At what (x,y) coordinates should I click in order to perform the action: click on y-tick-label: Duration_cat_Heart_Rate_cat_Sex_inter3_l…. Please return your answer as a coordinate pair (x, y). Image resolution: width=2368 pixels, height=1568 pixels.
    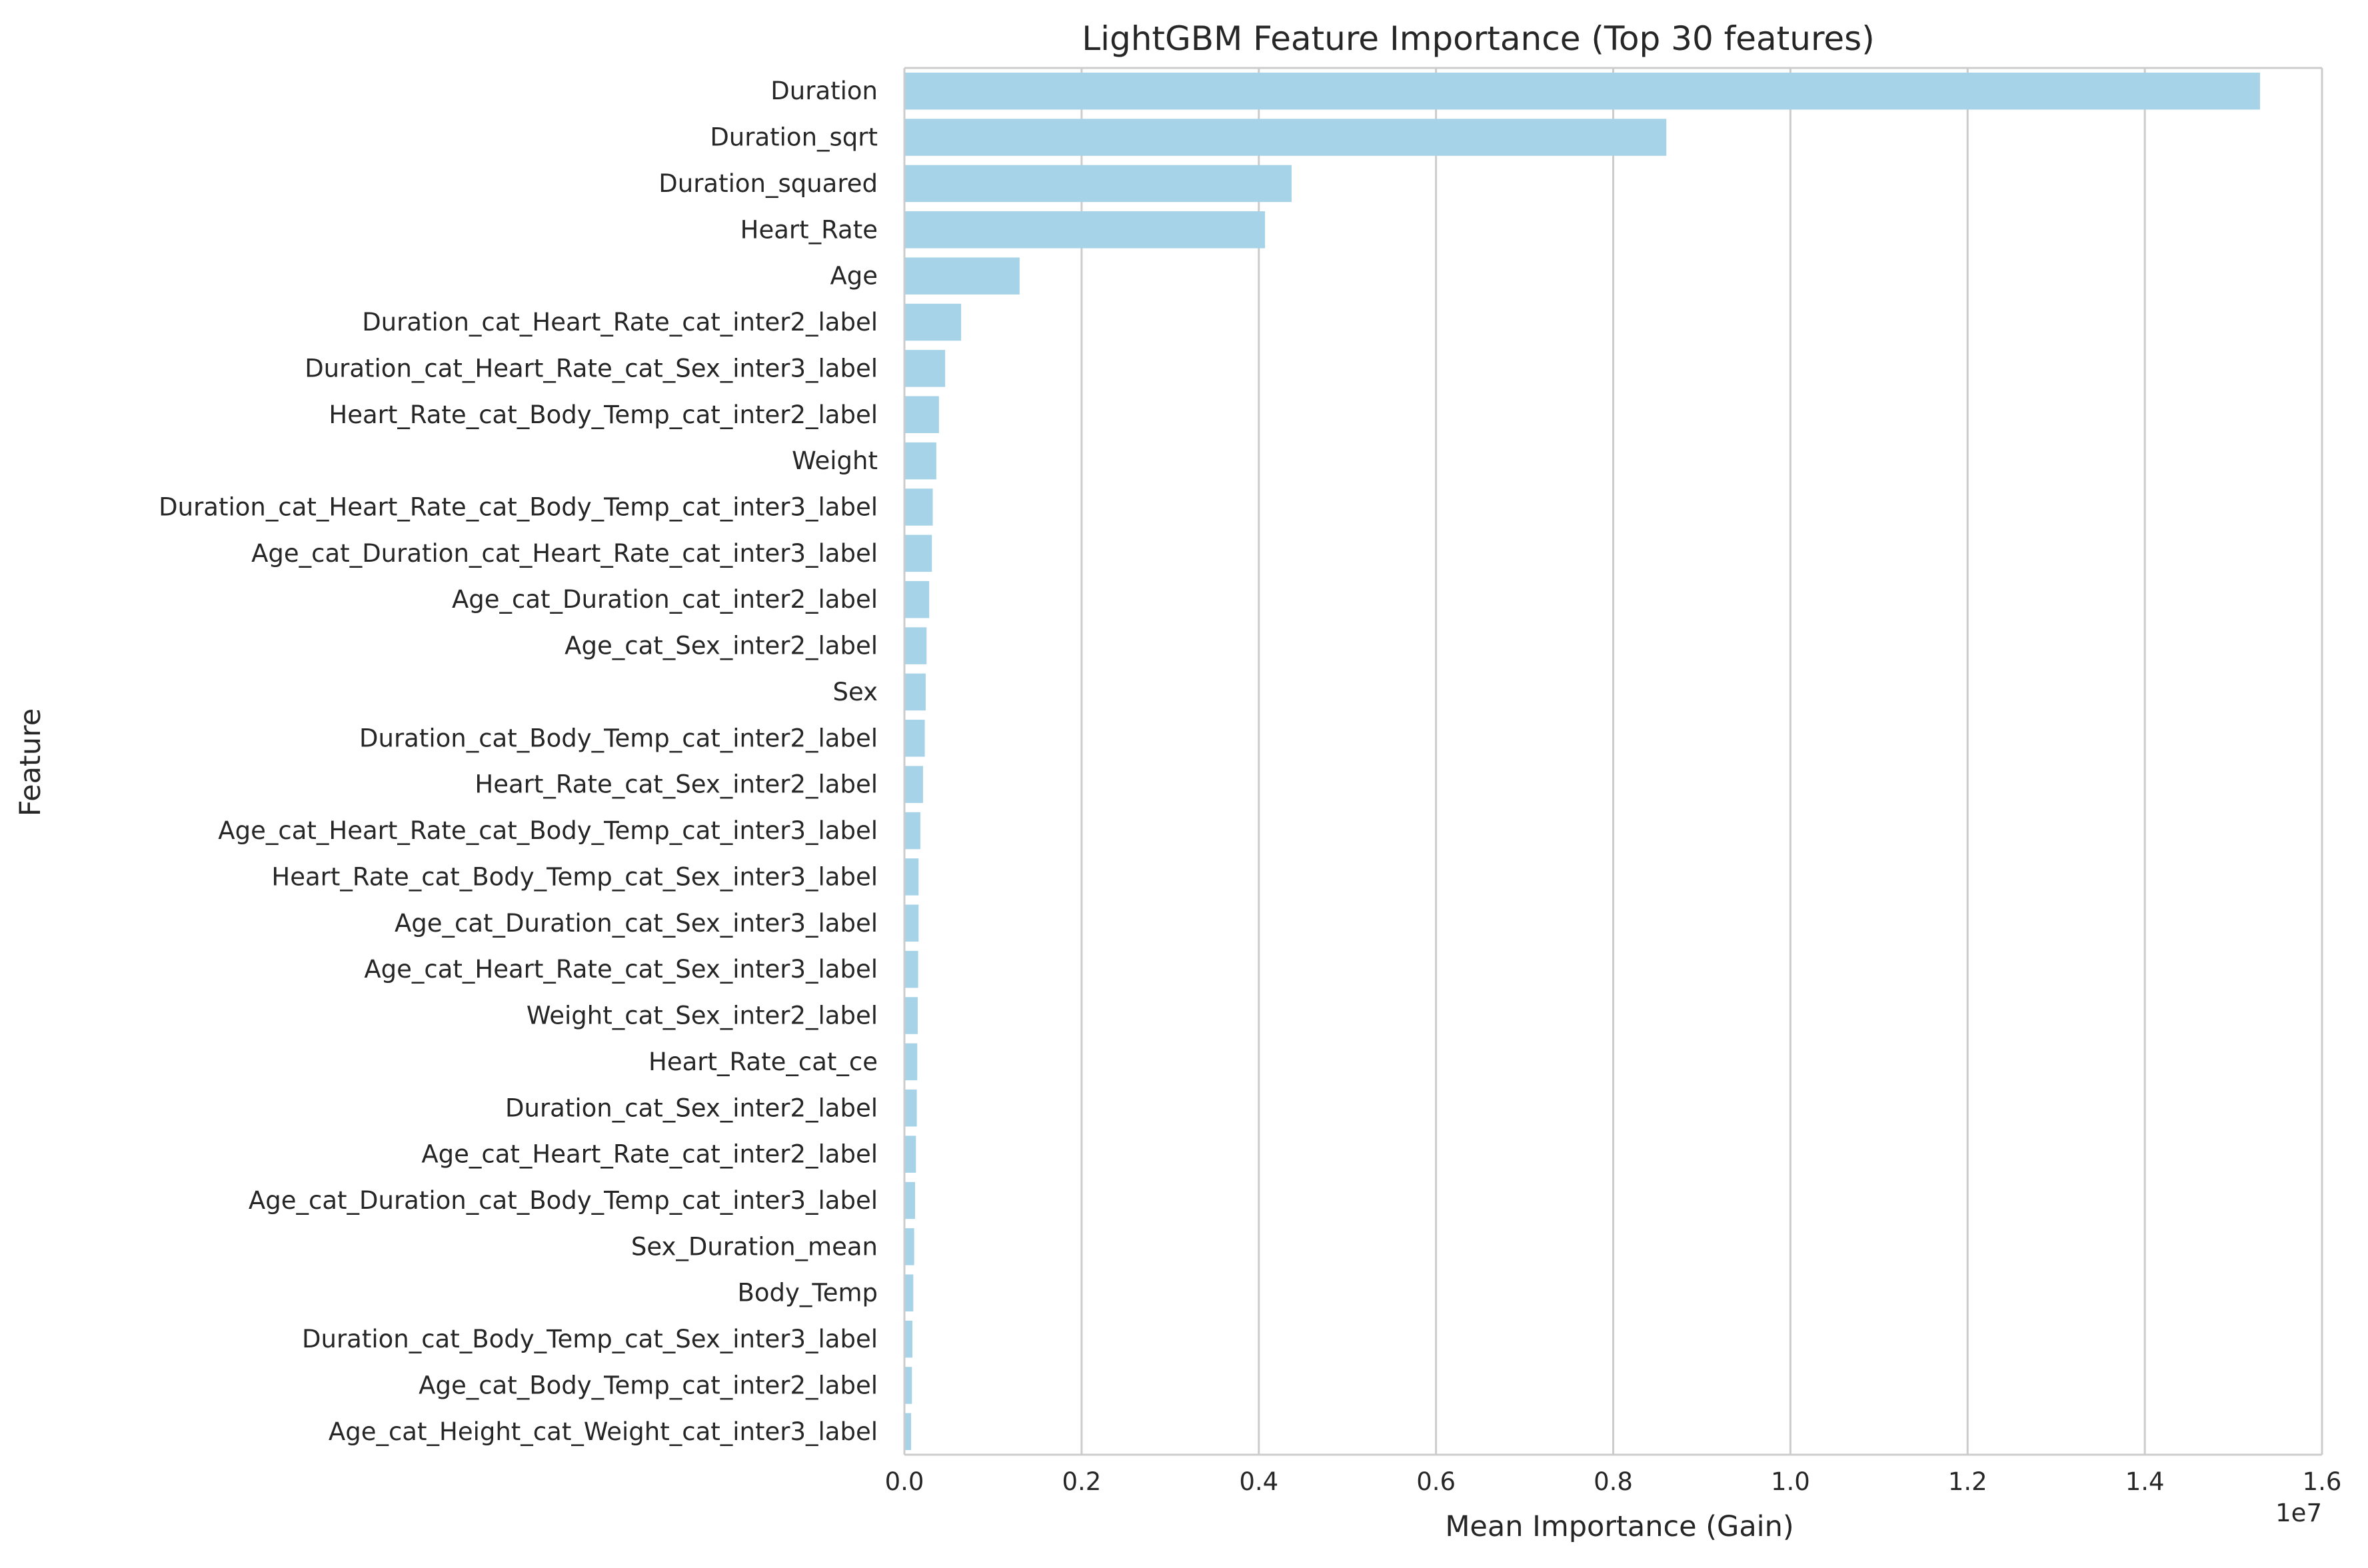
    Looking at the image, I should click on (591, 368).